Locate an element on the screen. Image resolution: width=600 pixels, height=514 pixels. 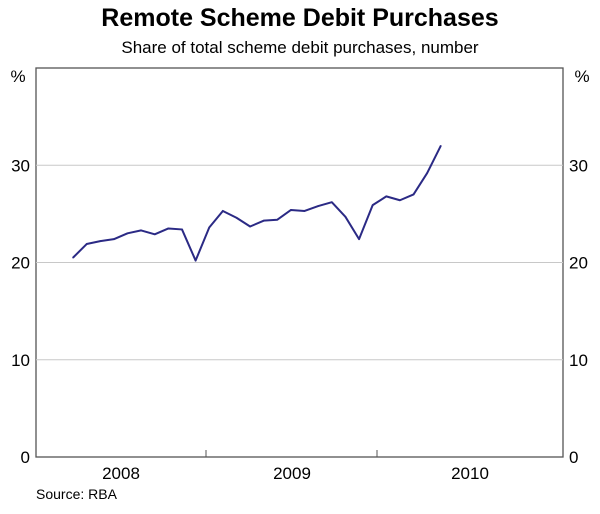
x-tick-label-2010: 2010 is located at coordinates (470, 473).